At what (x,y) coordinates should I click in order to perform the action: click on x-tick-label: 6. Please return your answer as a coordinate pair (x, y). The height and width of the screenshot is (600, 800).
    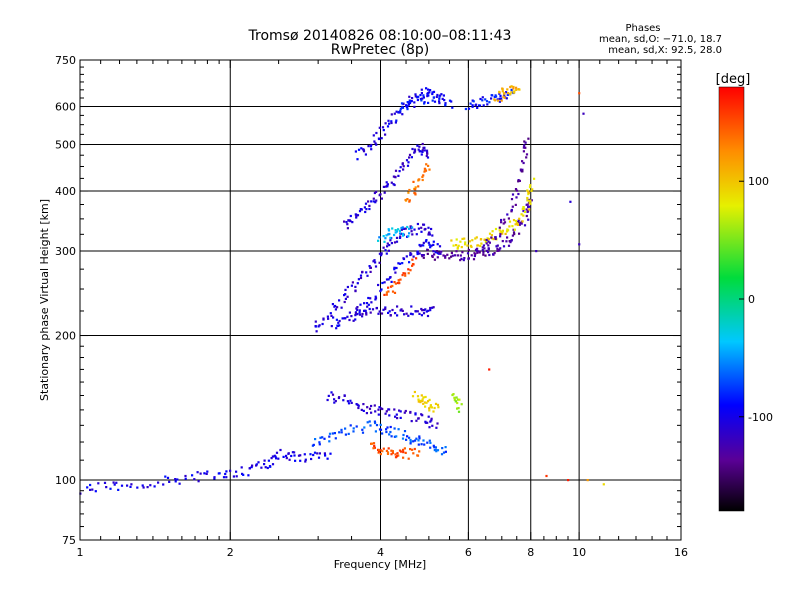
    Looking at the image, I should click on (468, 552).